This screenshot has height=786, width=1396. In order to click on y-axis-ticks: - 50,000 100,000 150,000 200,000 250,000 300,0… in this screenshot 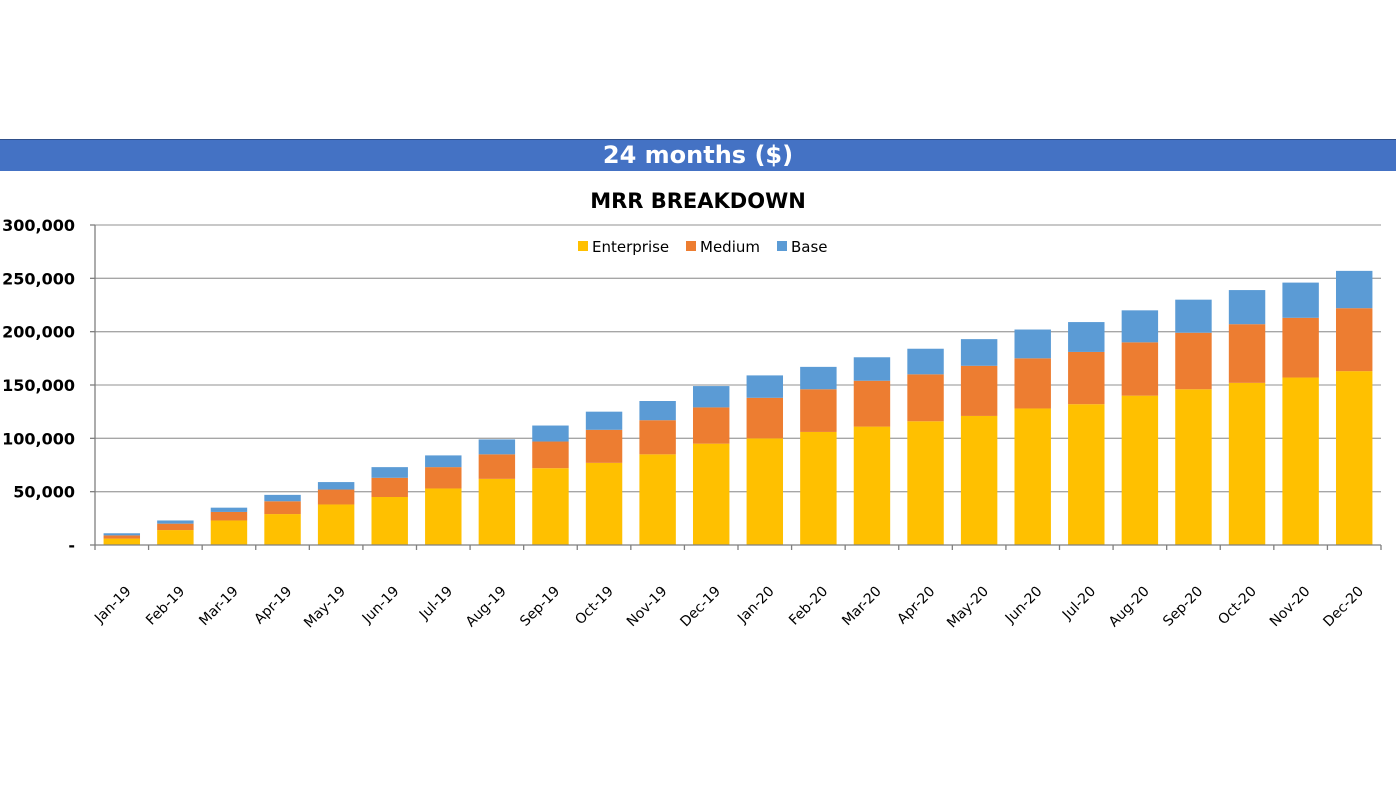, I will do `click(48, 385)`.